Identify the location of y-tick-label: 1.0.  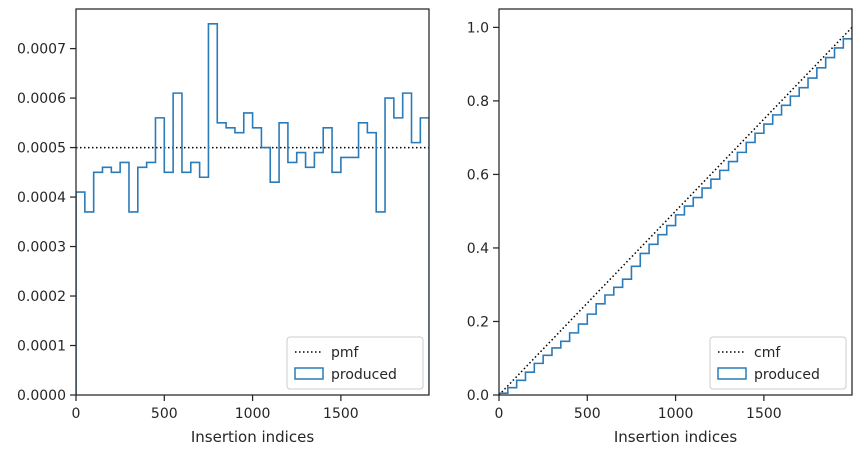
(478, 28).